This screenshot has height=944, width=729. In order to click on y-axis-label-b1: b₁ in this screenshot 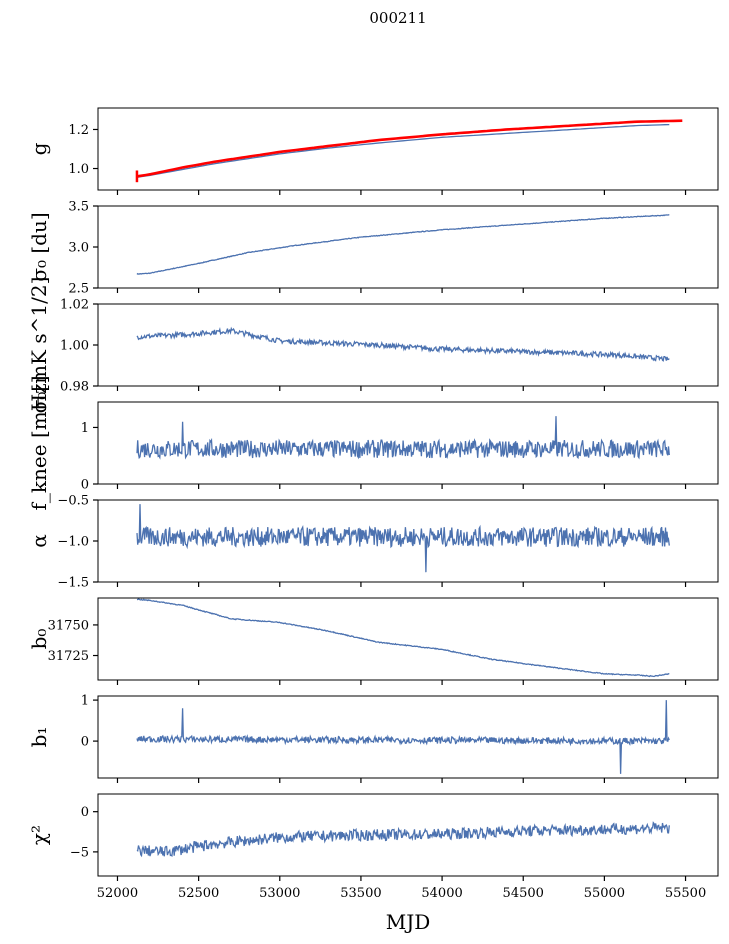, I will do `click(39, 737)`.